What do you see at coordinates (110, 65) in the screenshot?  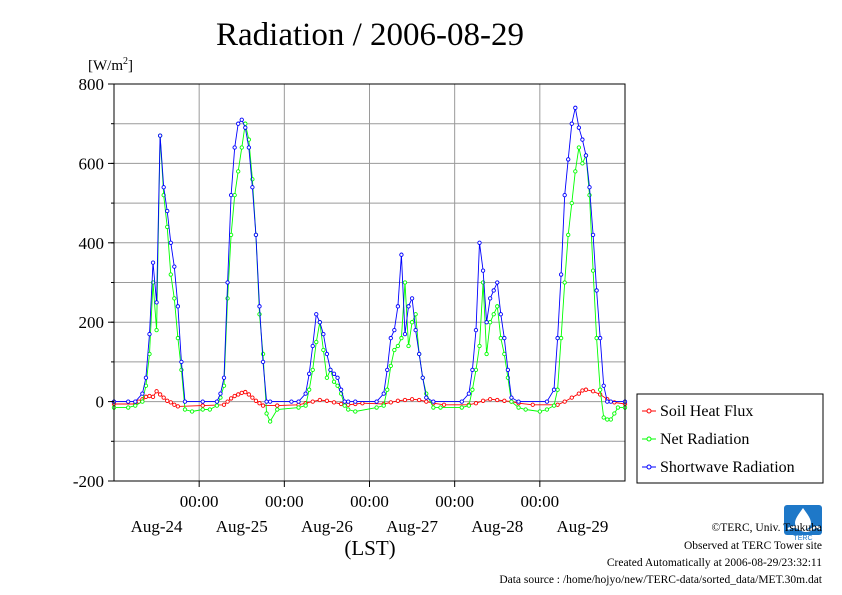 I see `y-unit-label: [W/m2]` at bounding box center [110, 65].